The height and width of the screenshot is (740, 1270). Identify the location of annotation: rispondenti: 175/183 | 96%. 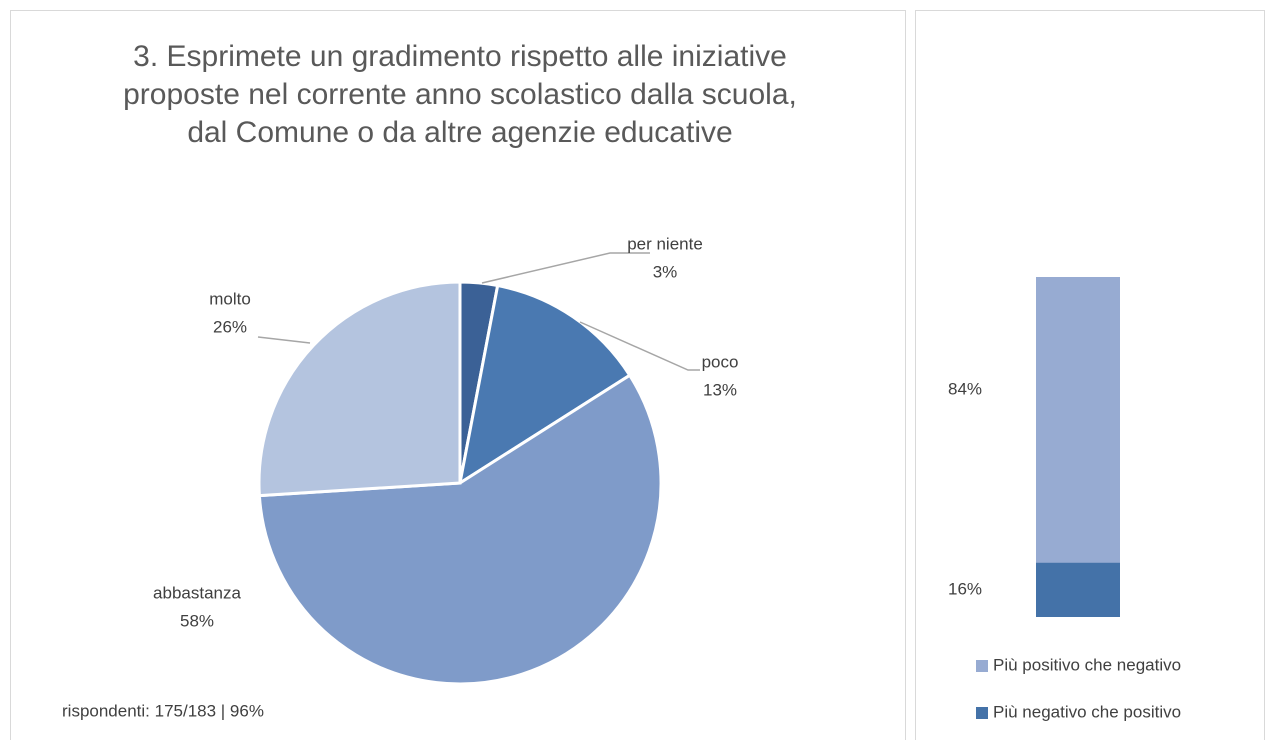
(163, 710).